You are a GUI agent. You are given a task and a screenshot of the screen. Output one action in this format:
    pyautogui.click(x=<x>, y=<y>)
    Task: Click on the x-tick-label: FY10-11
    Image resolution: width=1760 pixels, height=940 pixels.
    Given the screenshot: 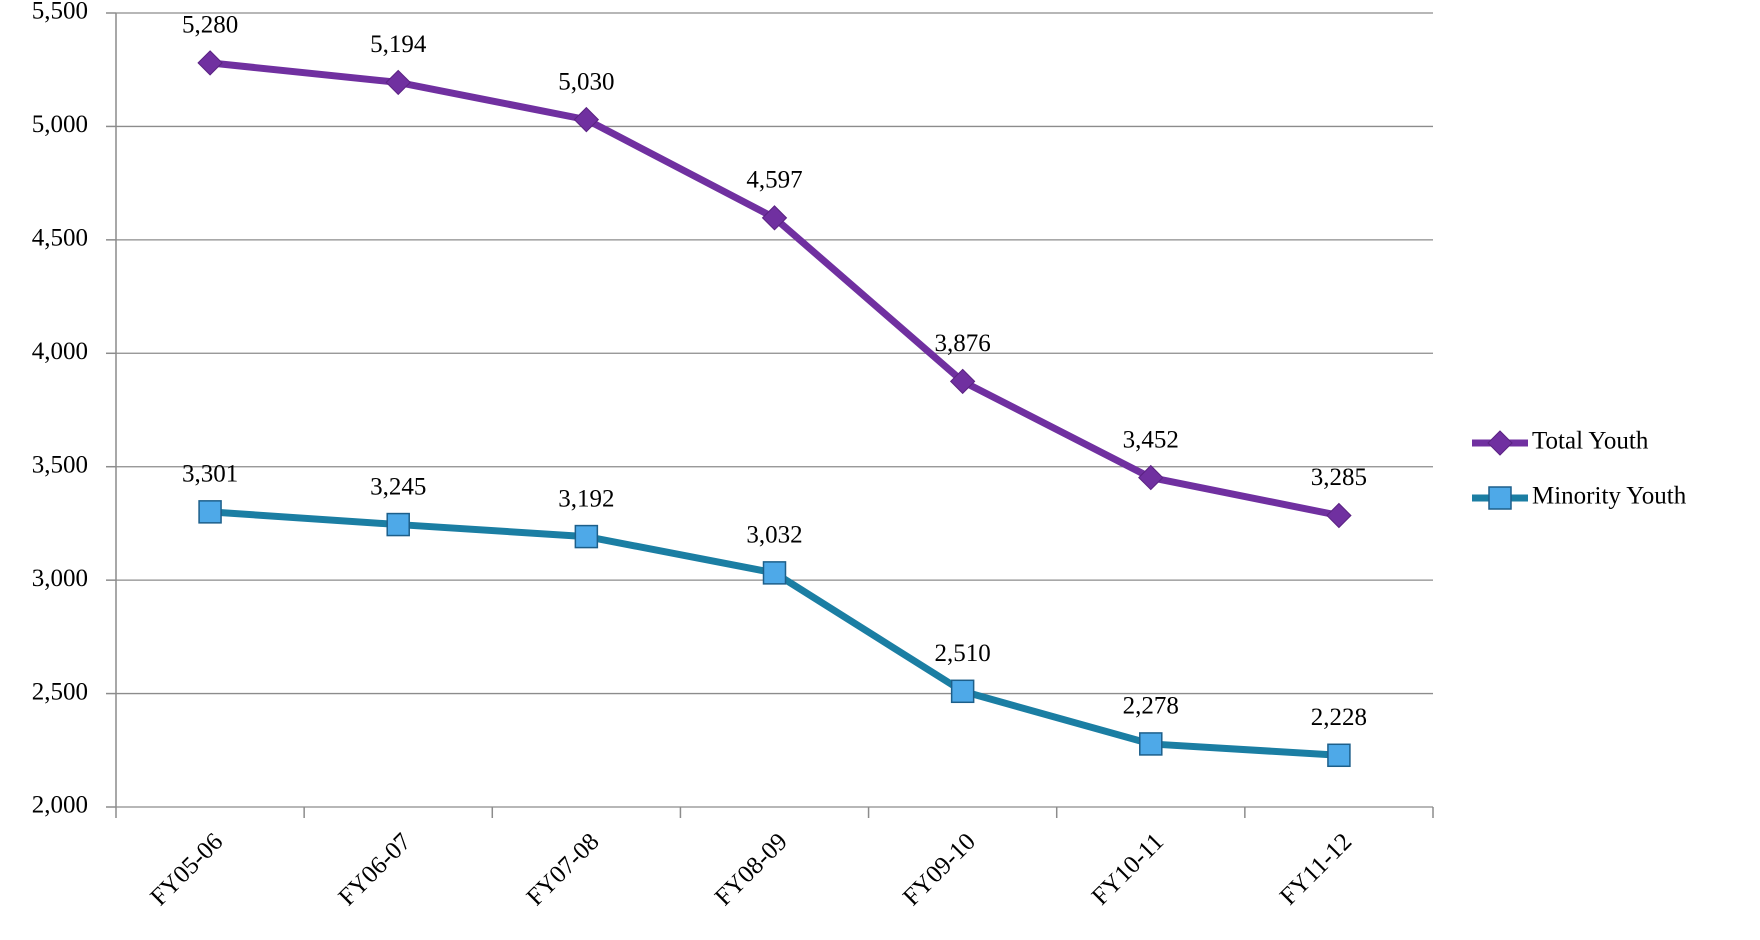 What is the action you would take?
    pyautogui.click(x=1128, y=869)
    